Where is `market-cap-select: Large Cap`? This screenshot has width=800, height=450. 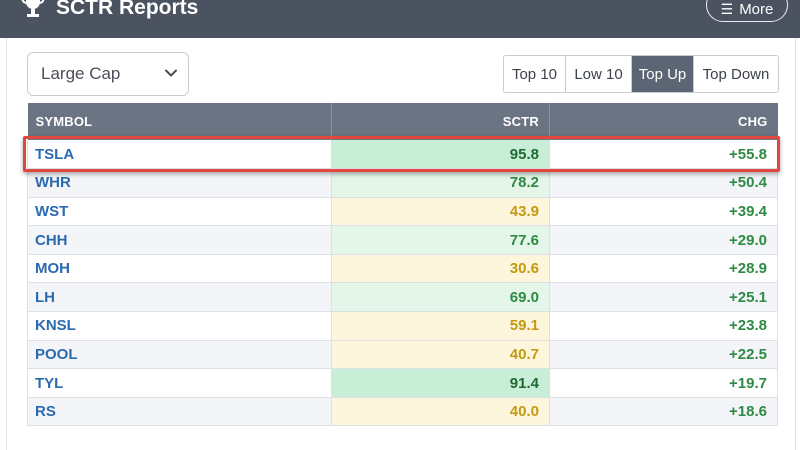 market-cap-select: Large Cap is located at coordinates (108, 74).